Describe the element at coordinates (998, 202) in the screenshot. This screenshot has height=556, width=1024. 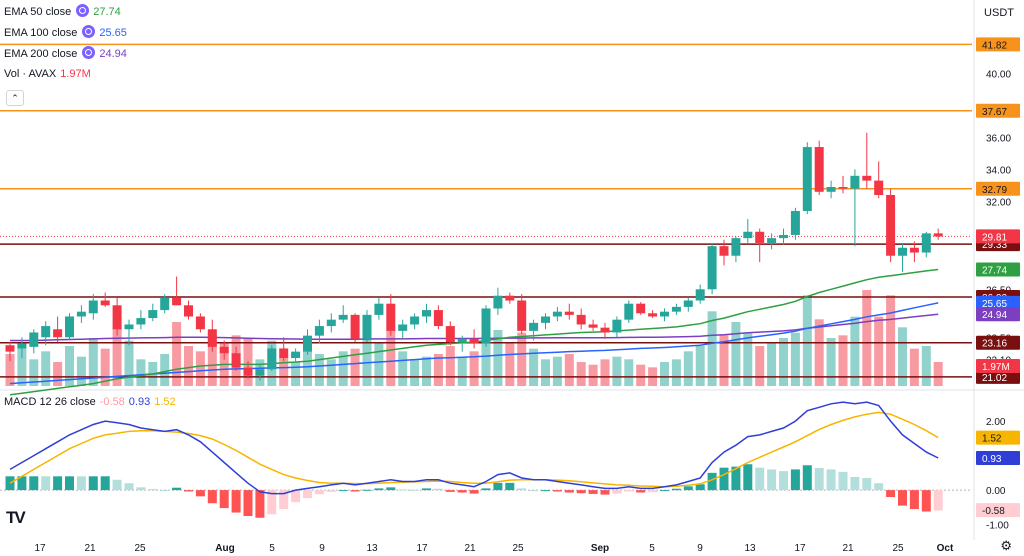
I see `price-axis-tick: 32.00` at that location.